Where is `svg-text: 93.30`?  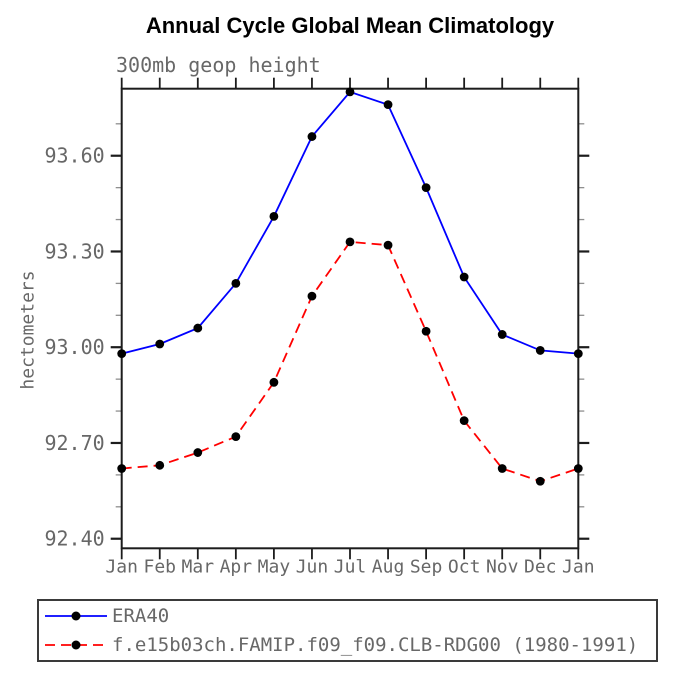
svg-text: 93.30 is located at coordinates (74, 251).